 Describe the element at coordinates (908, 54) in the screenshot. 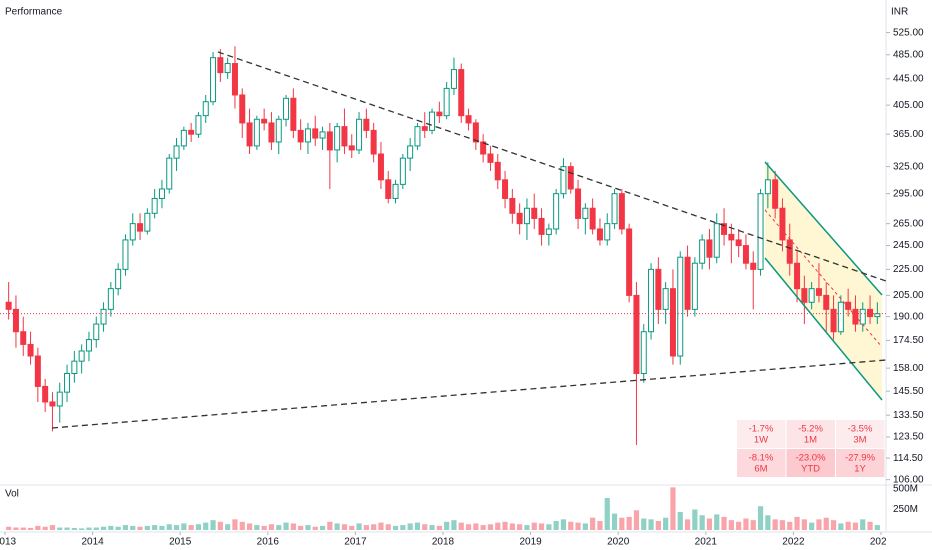

I see `y-tick-label: 485.00` at that location.